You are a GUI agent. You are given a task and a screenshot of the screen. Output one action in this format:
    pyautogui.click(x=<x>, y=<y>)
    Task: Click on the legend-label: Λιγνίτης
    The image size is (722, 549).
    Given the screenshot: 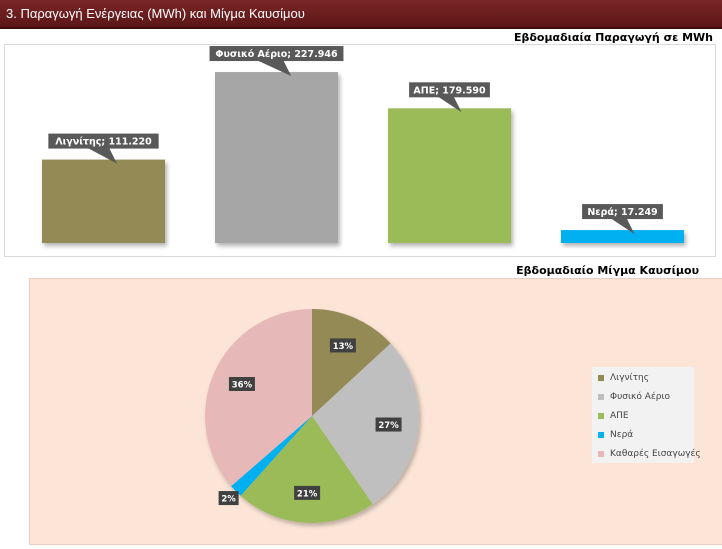 What is the action you would take?
    pyautogui.click(x=630, y=378)
    